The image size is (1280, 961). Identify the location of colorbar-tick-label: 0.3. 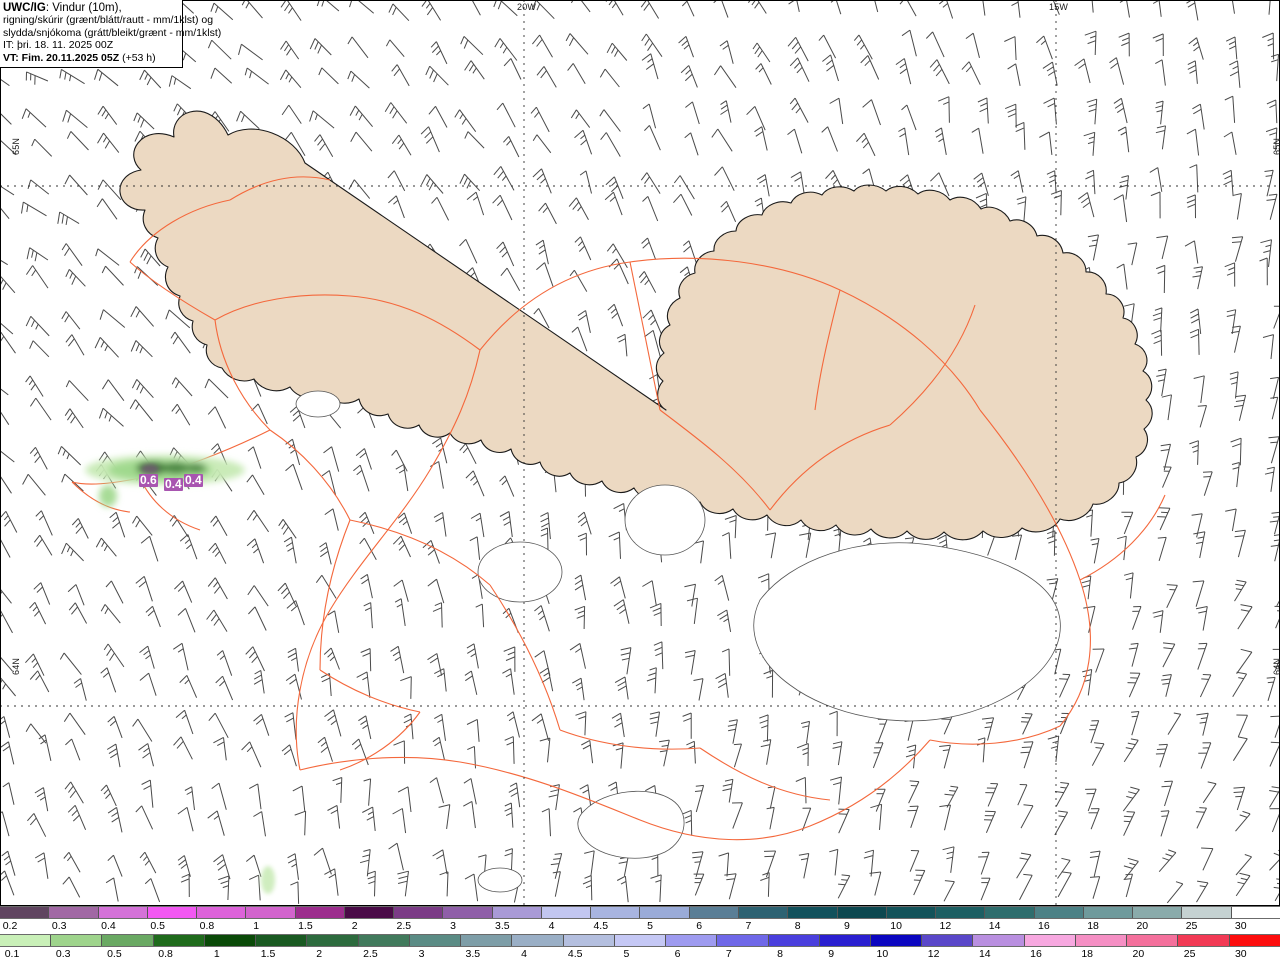
(63, 954).